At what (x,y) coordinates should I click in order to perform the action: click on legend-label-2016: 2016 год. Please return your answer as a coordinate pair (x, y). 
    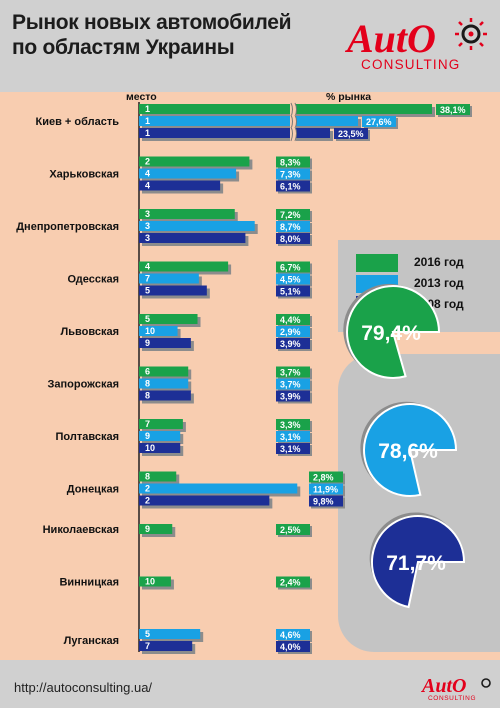
    Looking at the image, I should click on (439, 262).